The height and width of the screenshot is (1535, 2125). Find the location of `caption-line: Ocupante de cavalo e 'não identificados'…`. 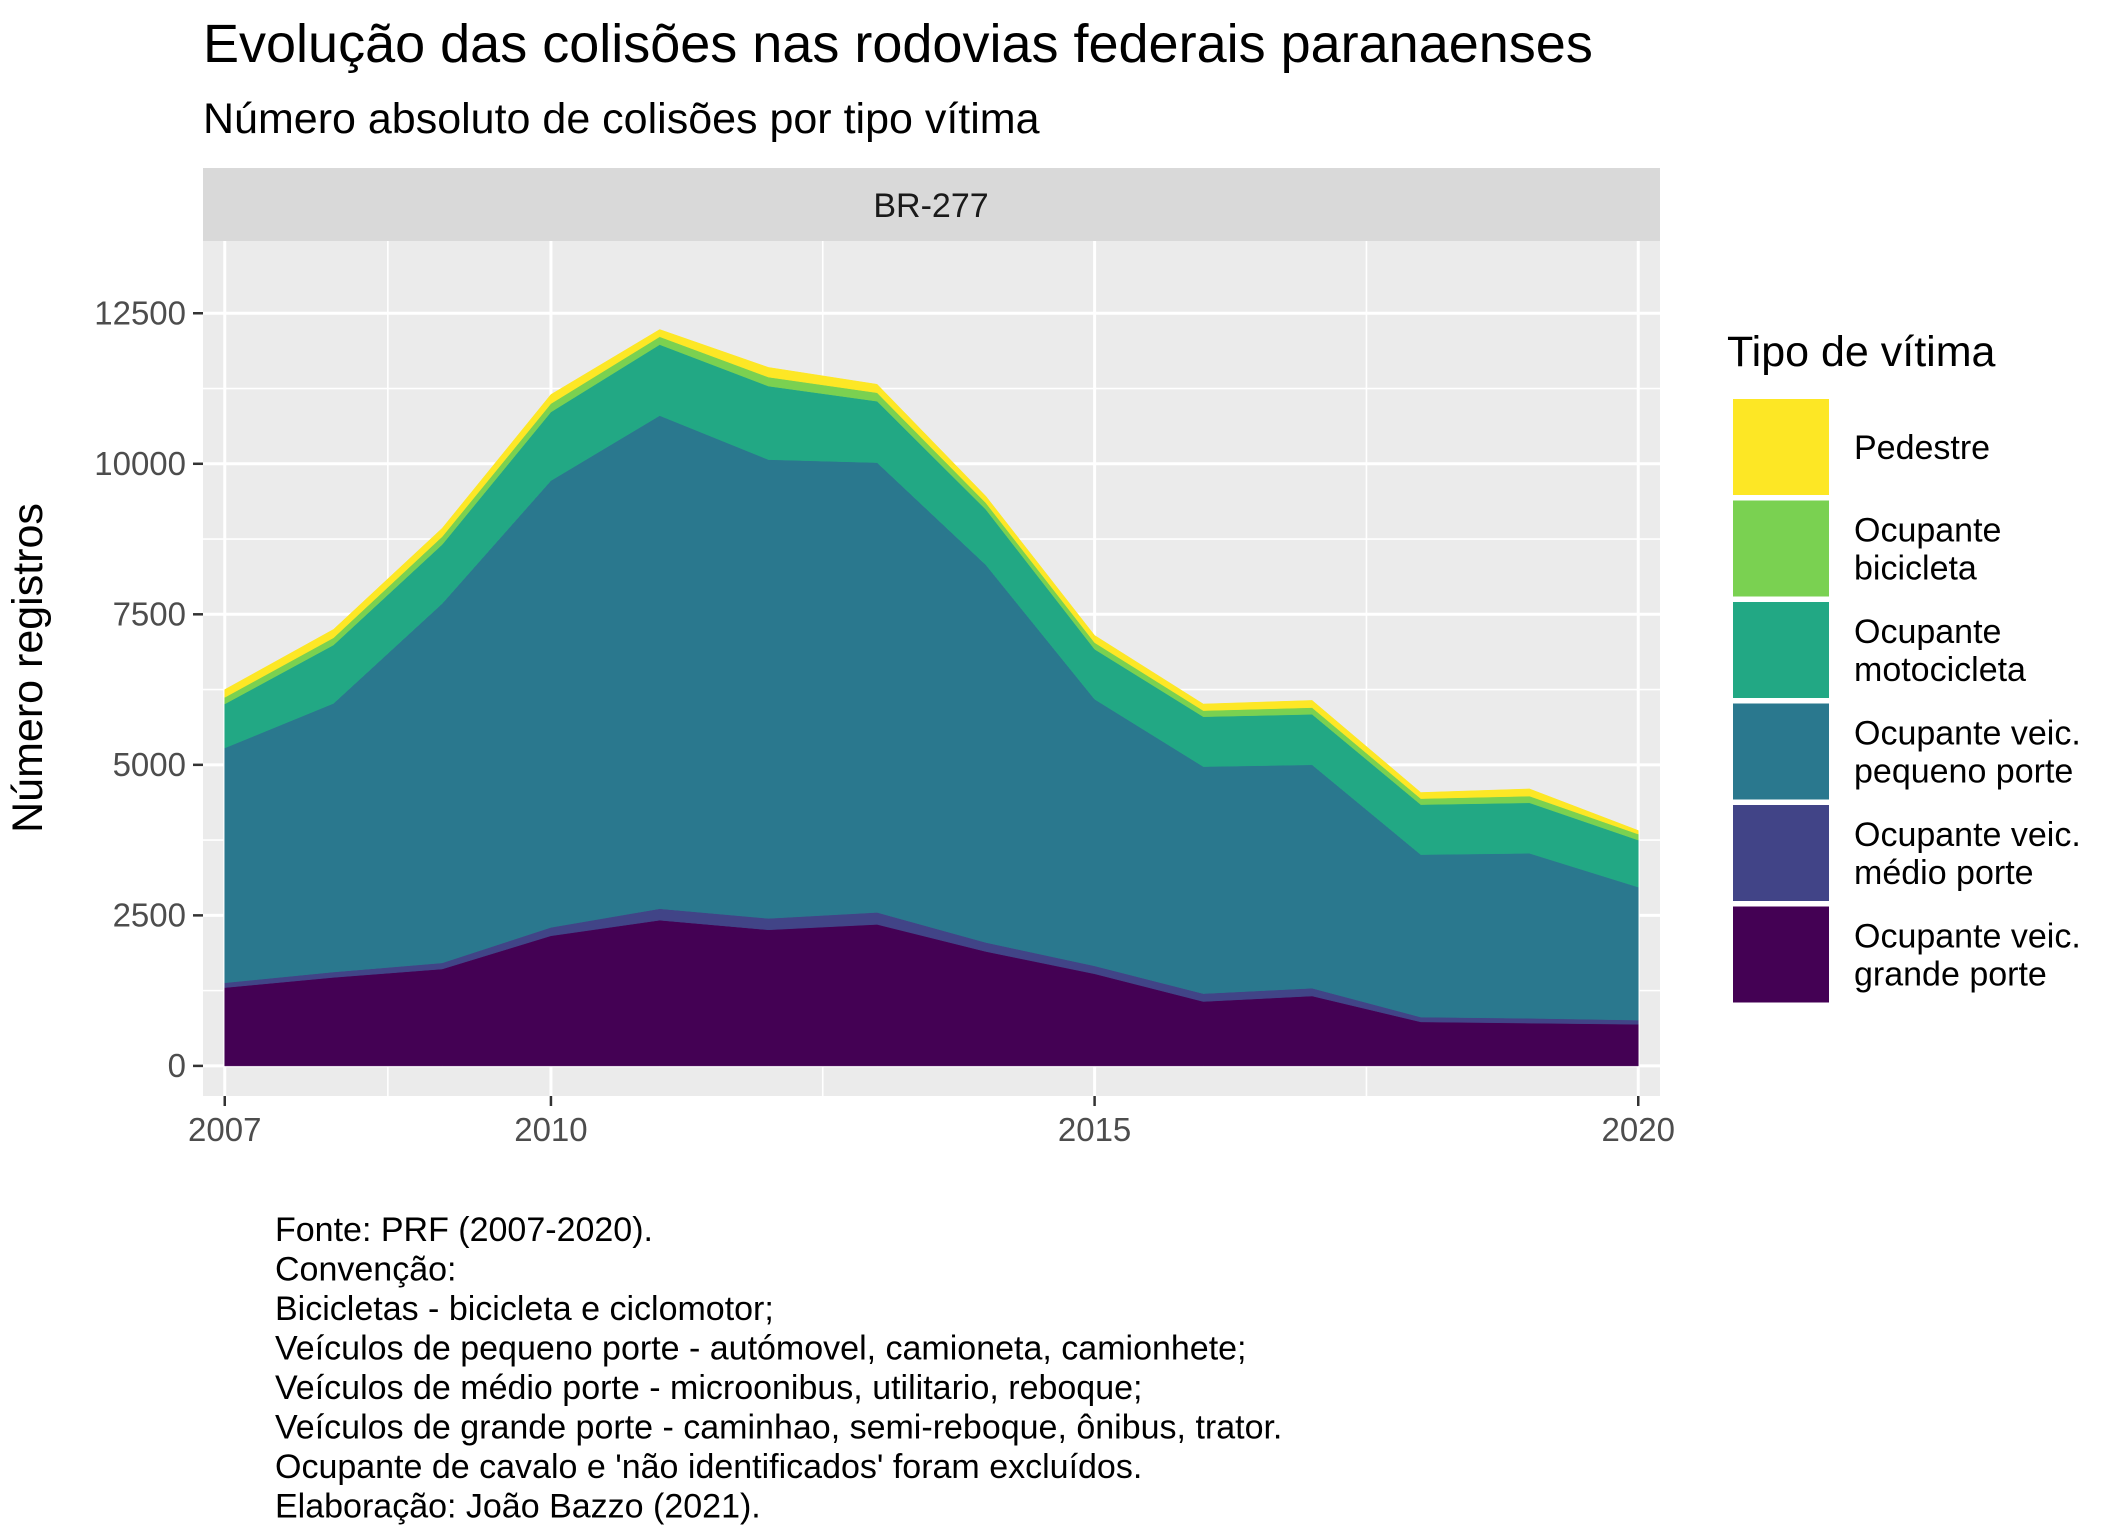

caption-line: Ocupante de cavalo e 'não identificados'… is located at coordinates (708, 1467).